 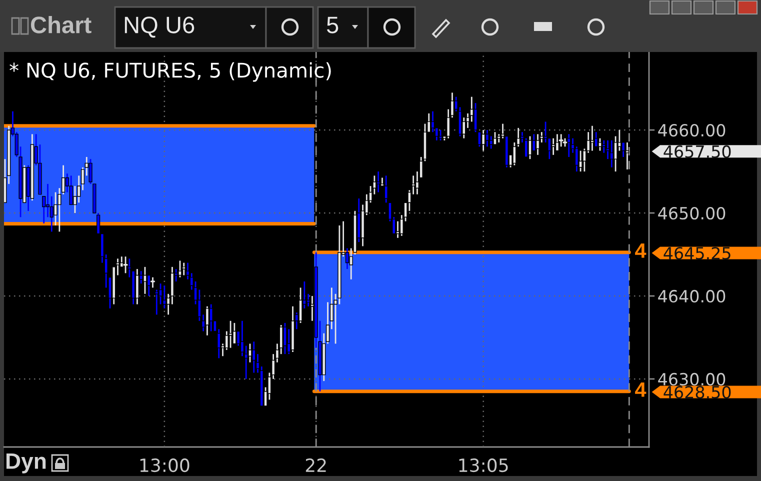 What do you see at coordinates (332, 25) in the screenshot?
I see `text: 5` at bounding box center [332, 25].